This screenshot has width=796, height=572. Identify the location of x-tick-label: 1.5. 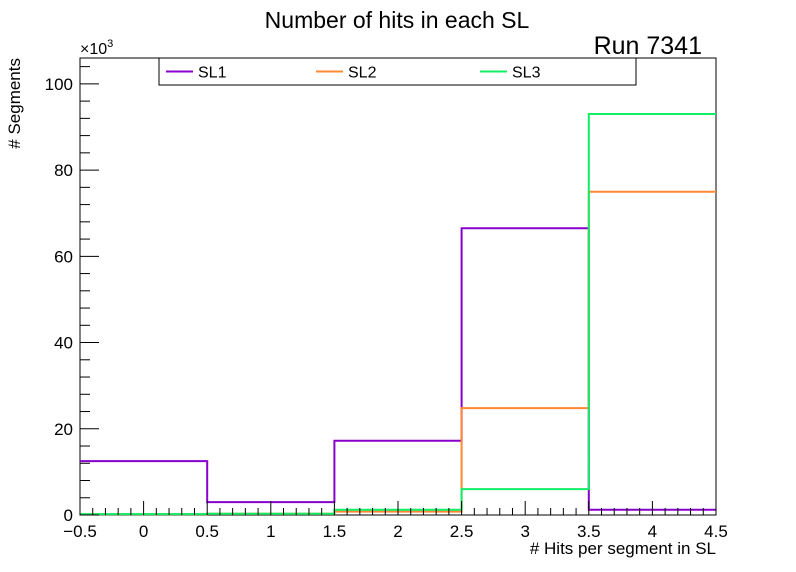
(335, 531).